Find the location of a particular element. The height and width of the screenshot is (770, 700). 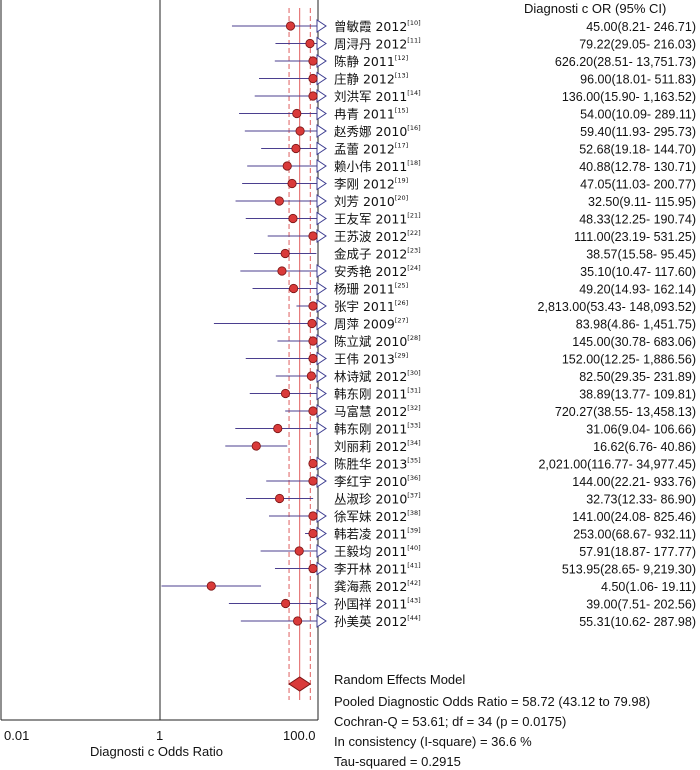

study-name: 曾敏霞 2012 is located at coordinates (370, 26).